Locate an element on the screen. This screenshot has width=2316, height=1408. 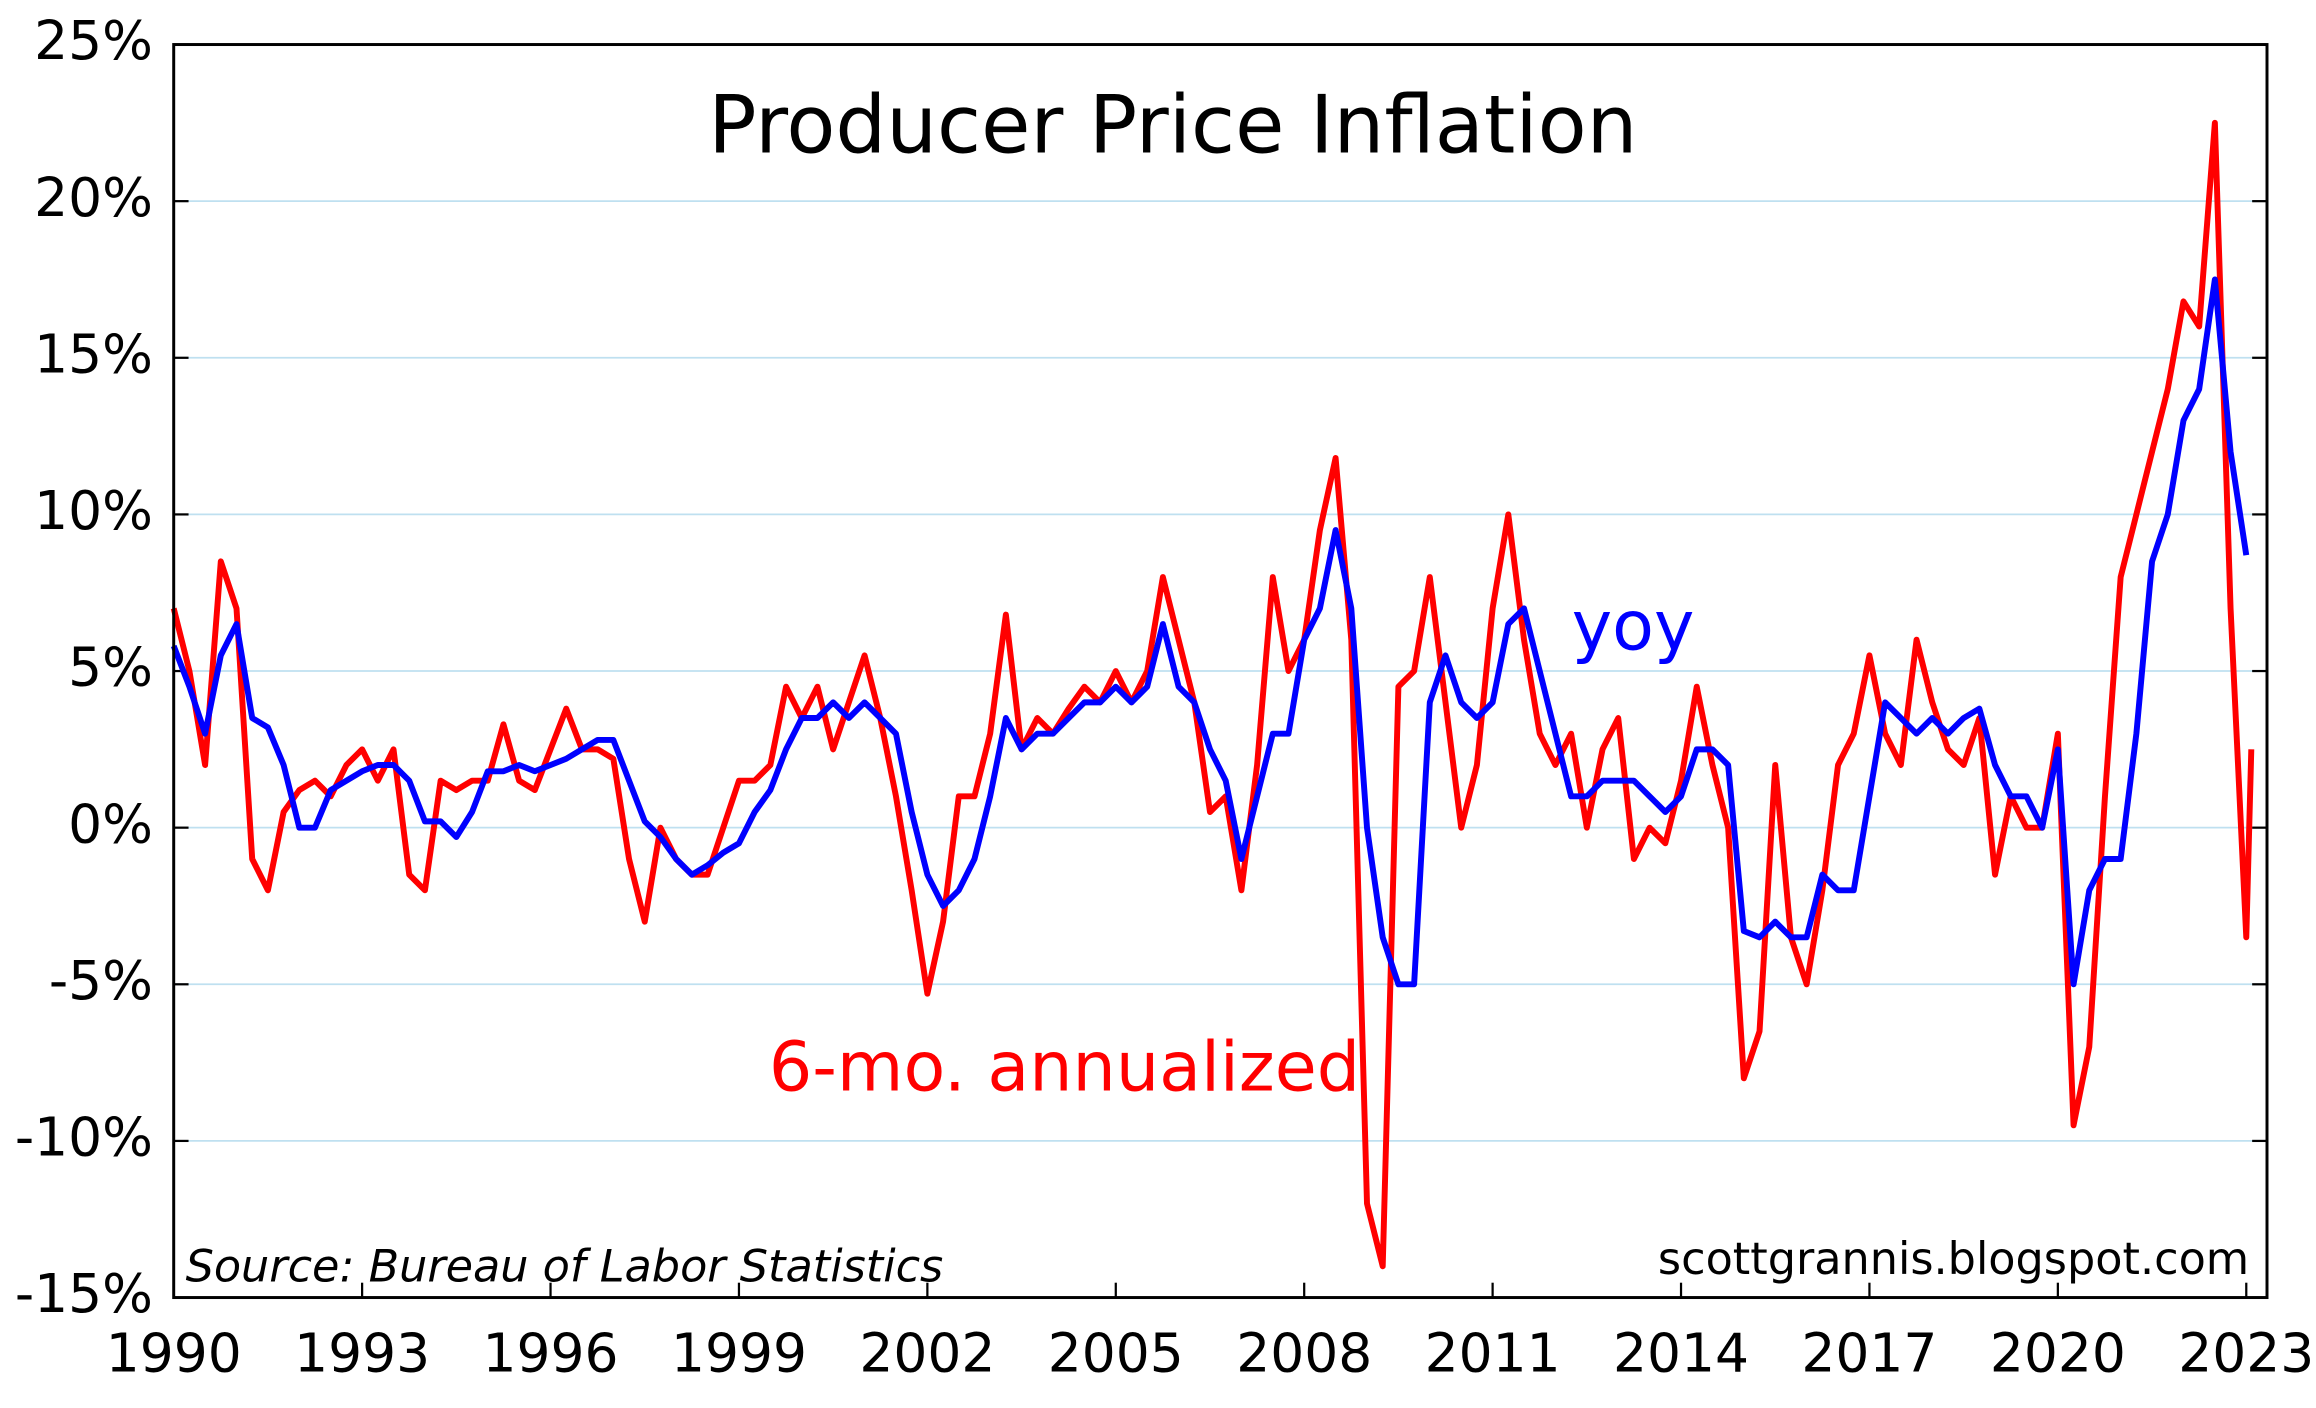
y-tick-label: 15% is located at coordinates (93, 353).